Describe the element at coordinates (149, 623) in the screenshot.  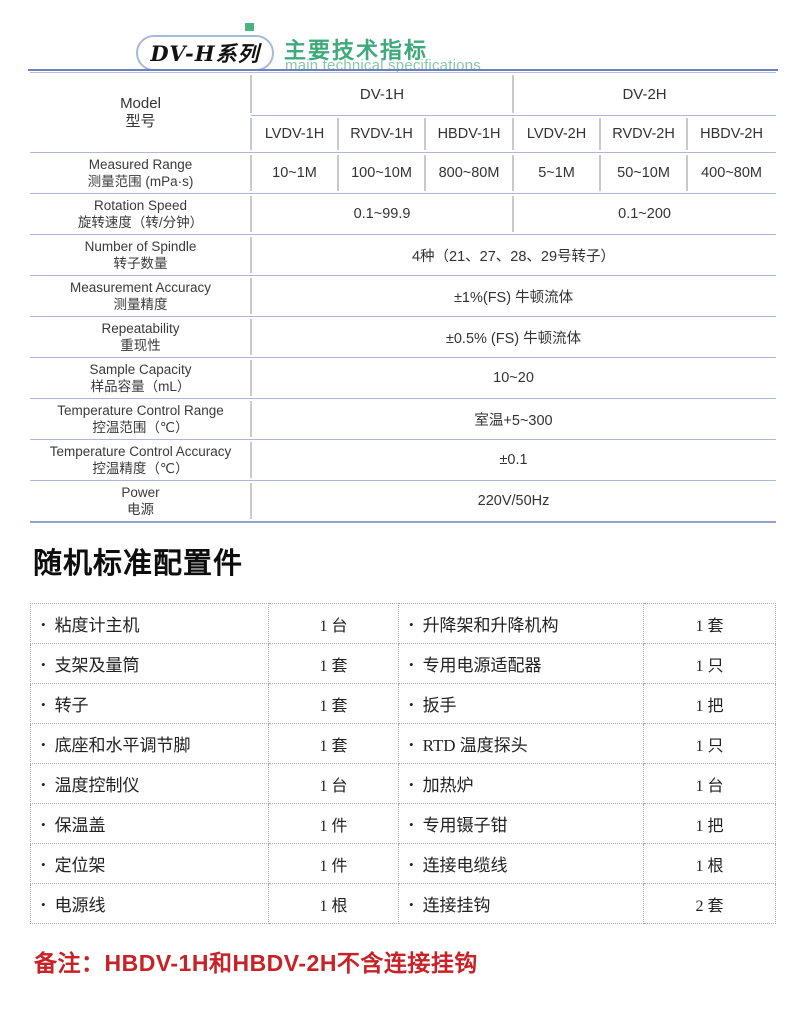
I see `accessory-name: • 粘度计主机` at that location.